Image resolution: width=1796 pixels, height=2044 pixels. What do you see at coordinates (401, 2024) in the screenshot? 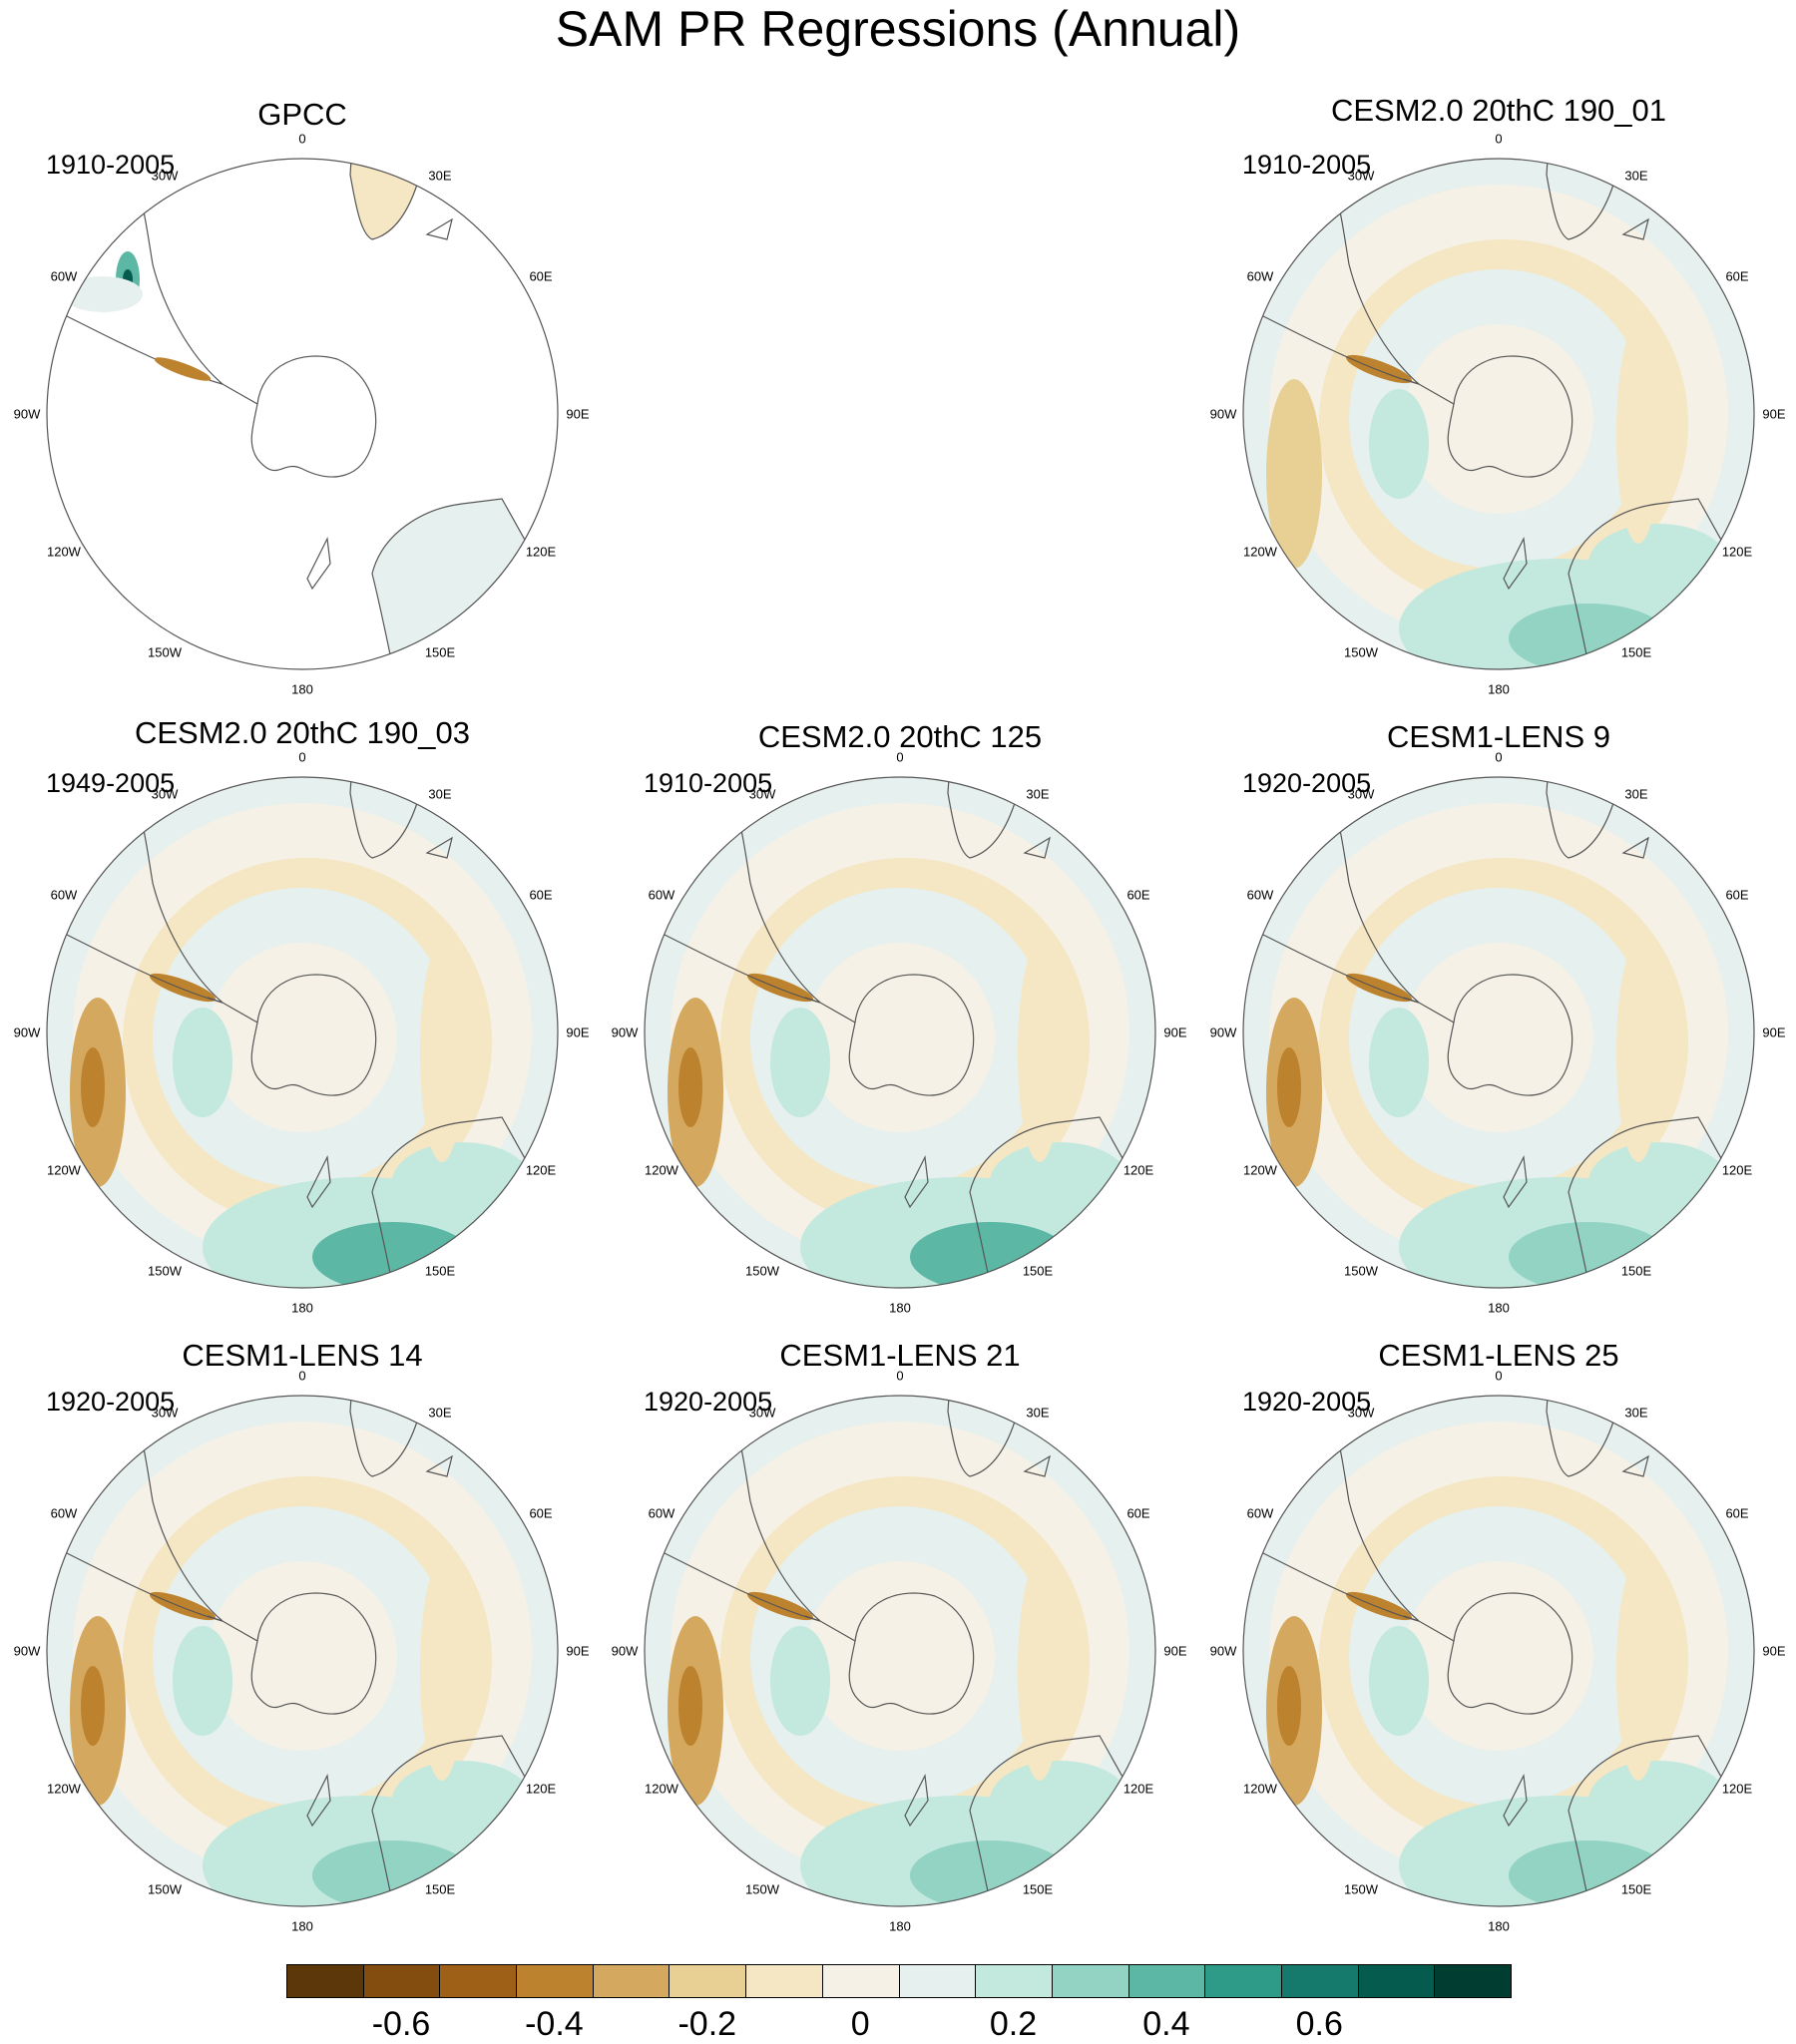
I see `colorbar-tick-label: -0.6` at bounding box center [401, 2024].